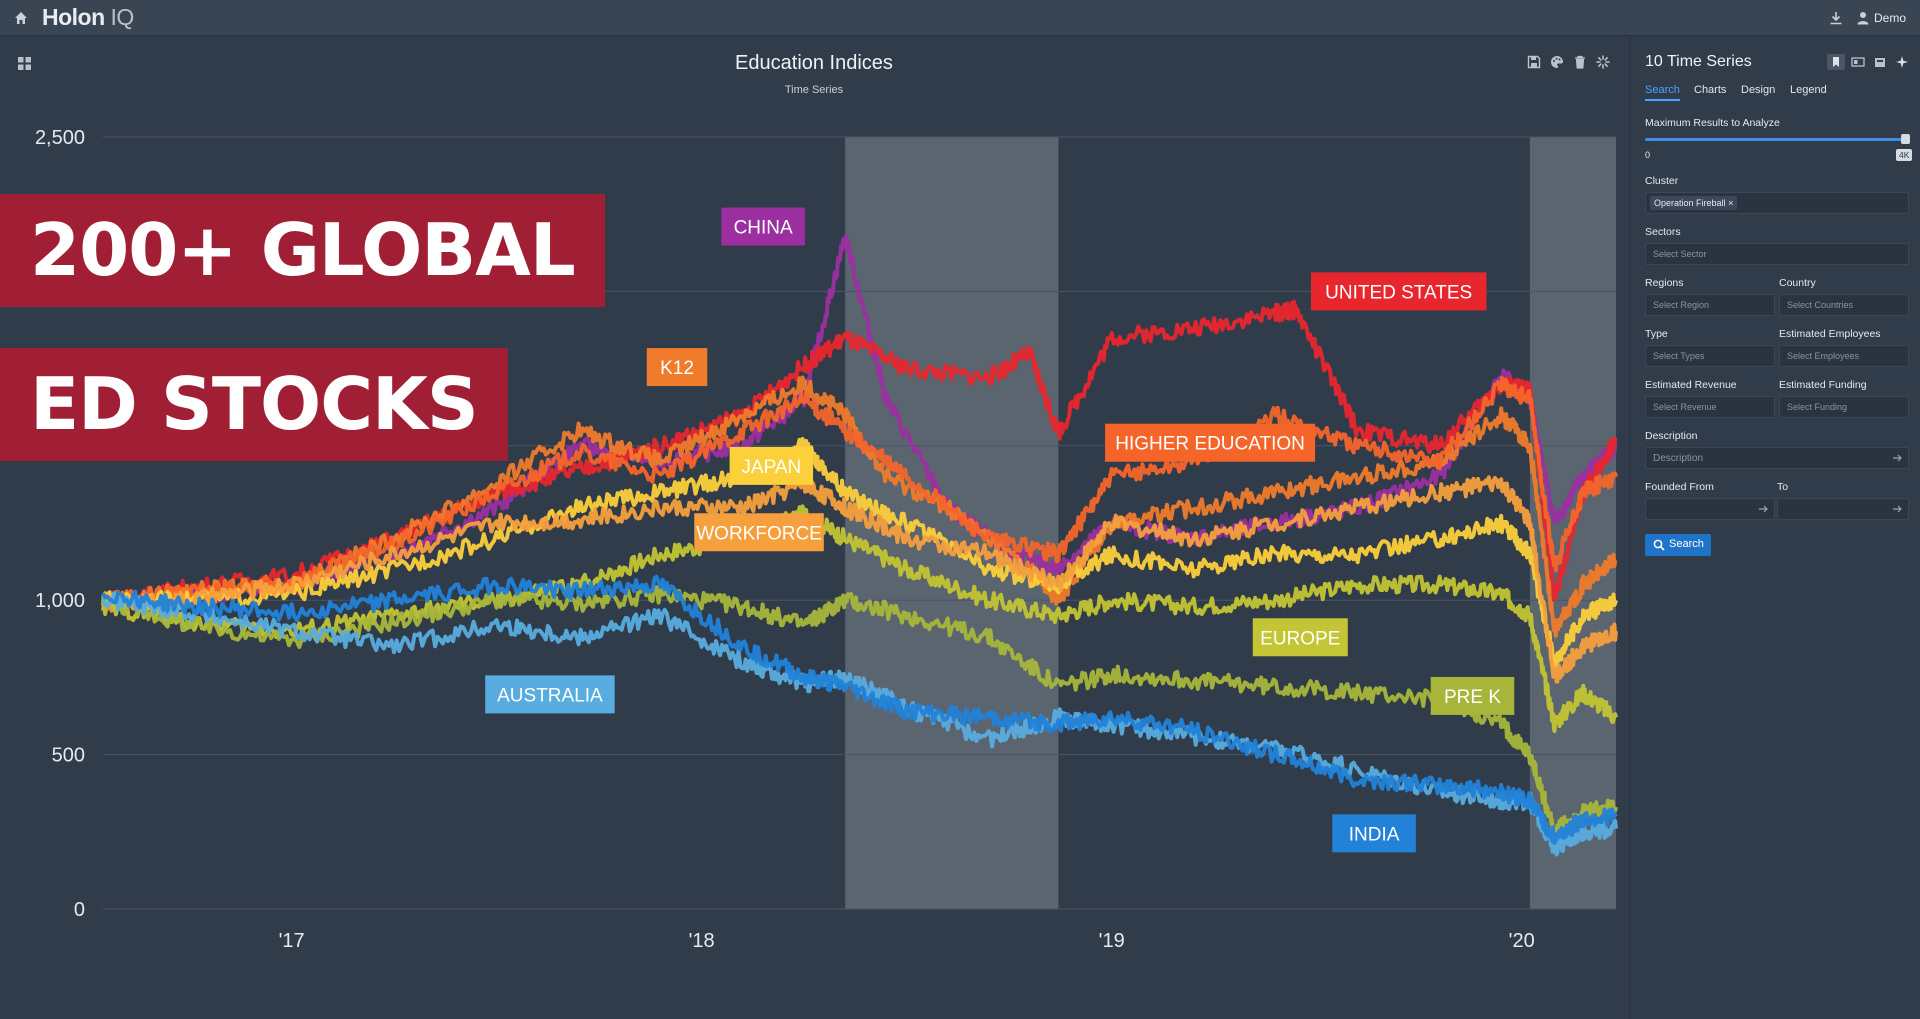 The image size is (1920, 1019). What do you see at coordinates (60, 138) in the screenshot?
I see `y-tick-label: 2,500` at bounding box center [60, 138].